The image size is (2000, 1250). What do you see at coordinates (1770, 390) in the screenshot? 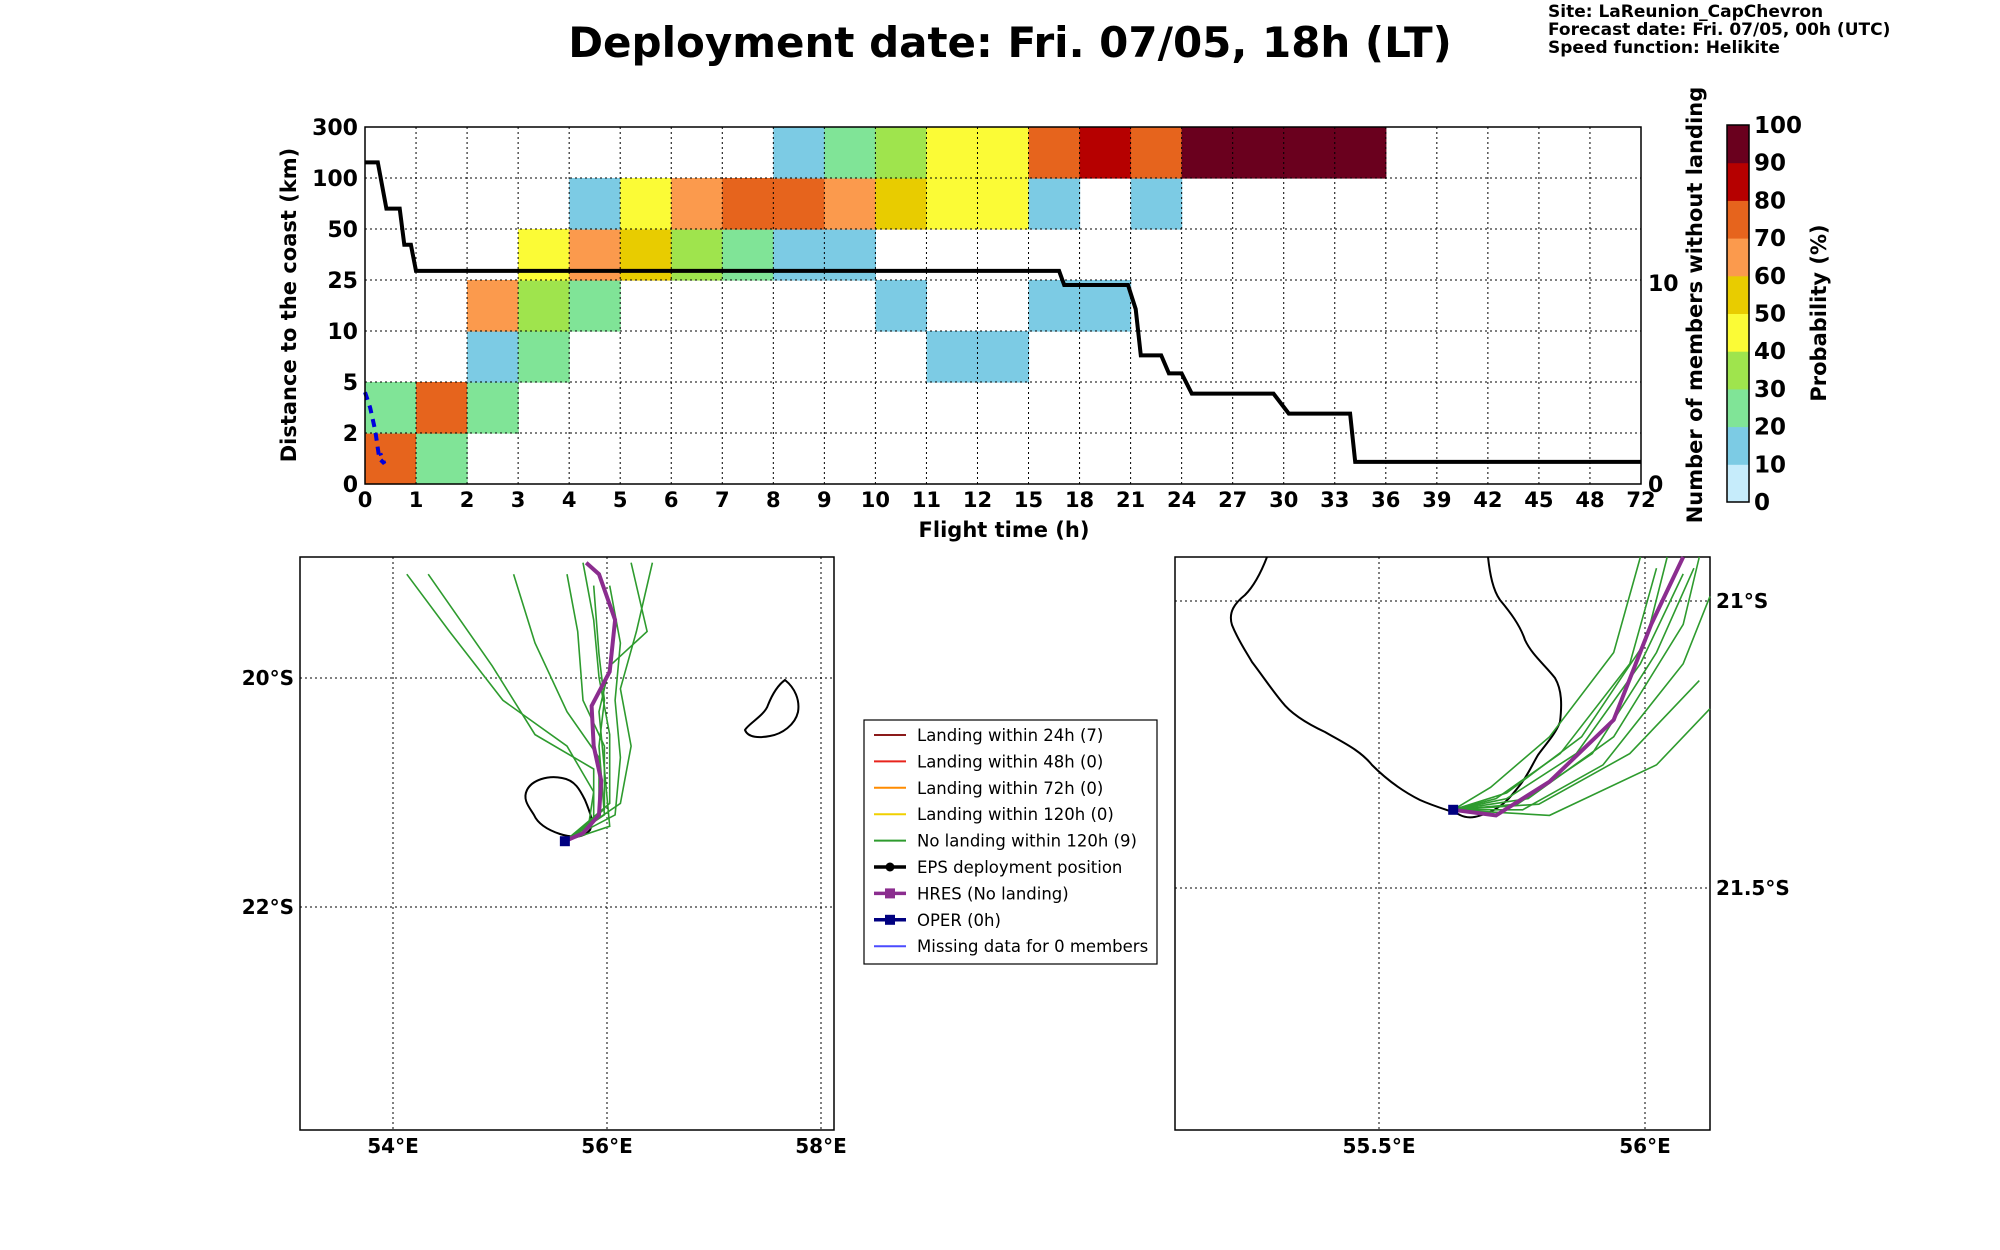
I see `colorbar-tick-label: 30` at bounding box center [1770, 390].